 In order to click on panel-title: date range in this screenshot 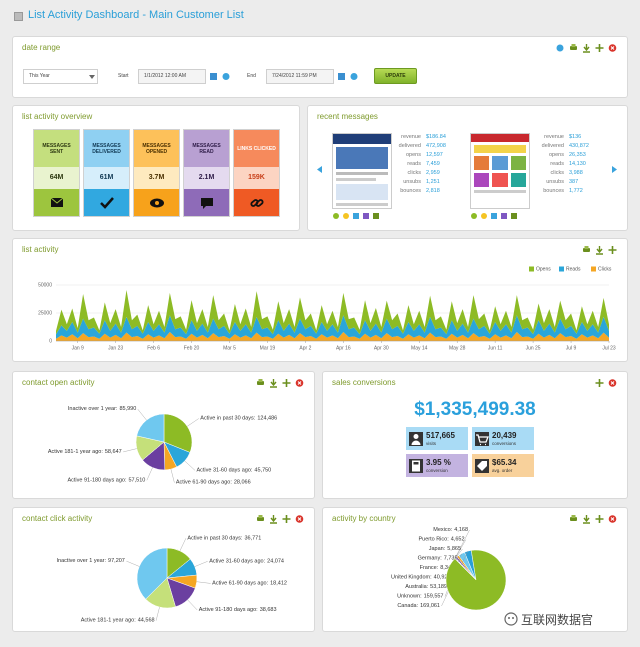, I will do `click(41, 47)`.